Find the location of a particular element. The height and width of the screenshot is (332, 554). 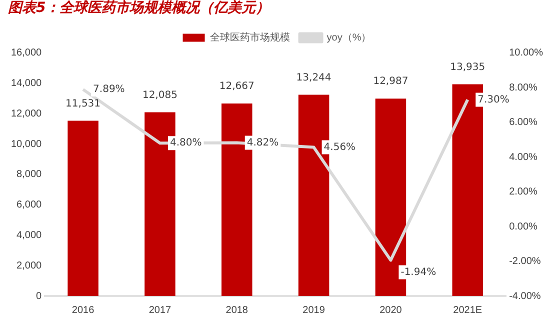

x-tick-label: 2017 is located at coordinates (160, 310).